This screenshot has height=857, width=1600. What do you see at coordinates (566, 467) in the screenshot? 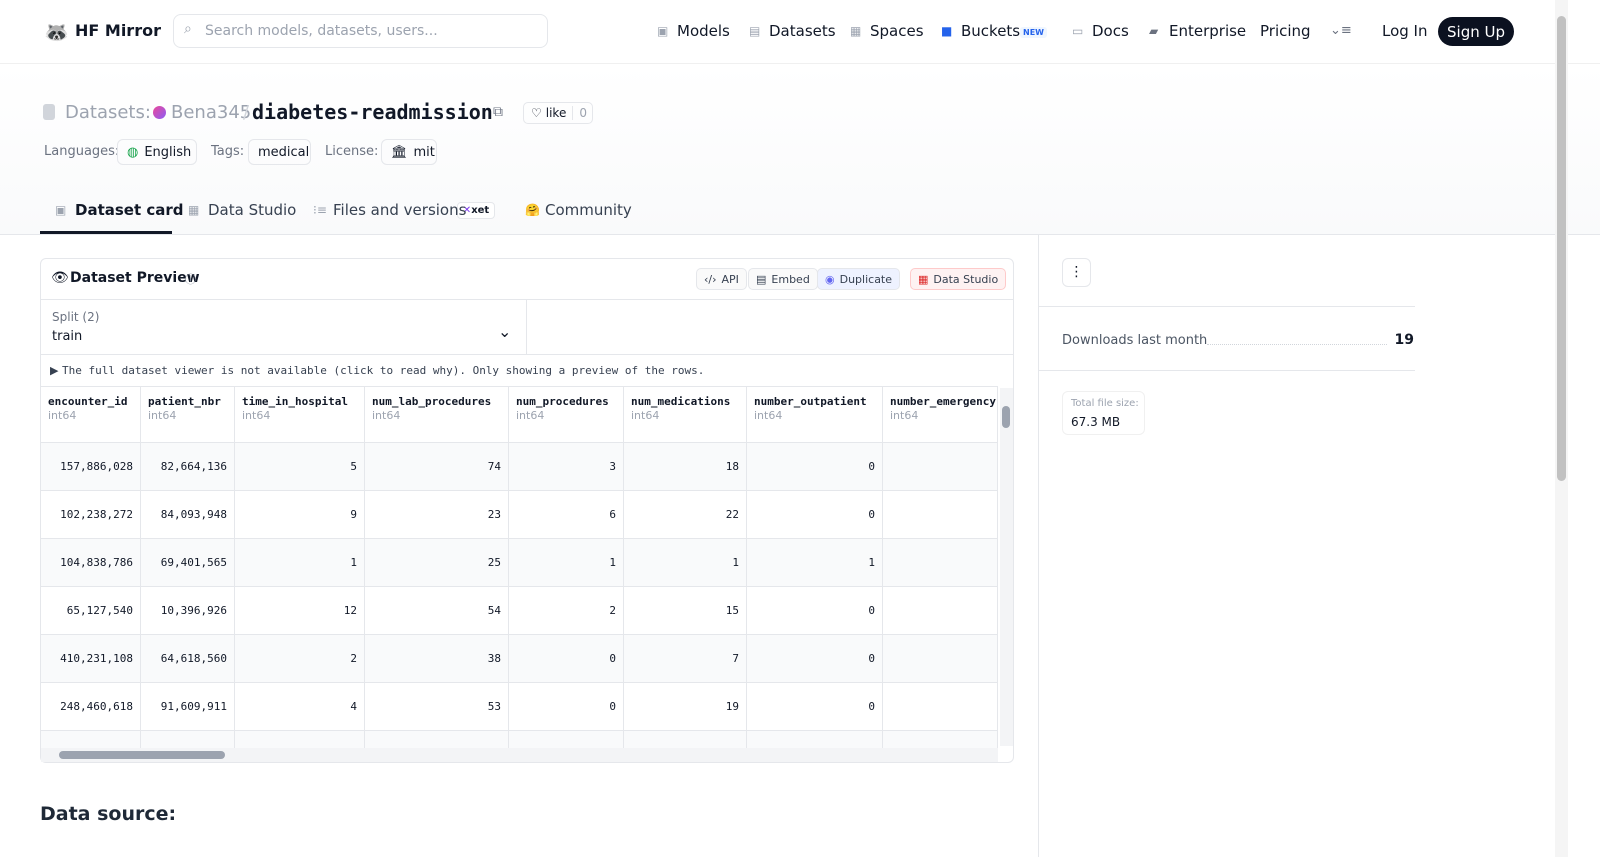
I see `table-cell: 3` at bounding box center [566, 467].